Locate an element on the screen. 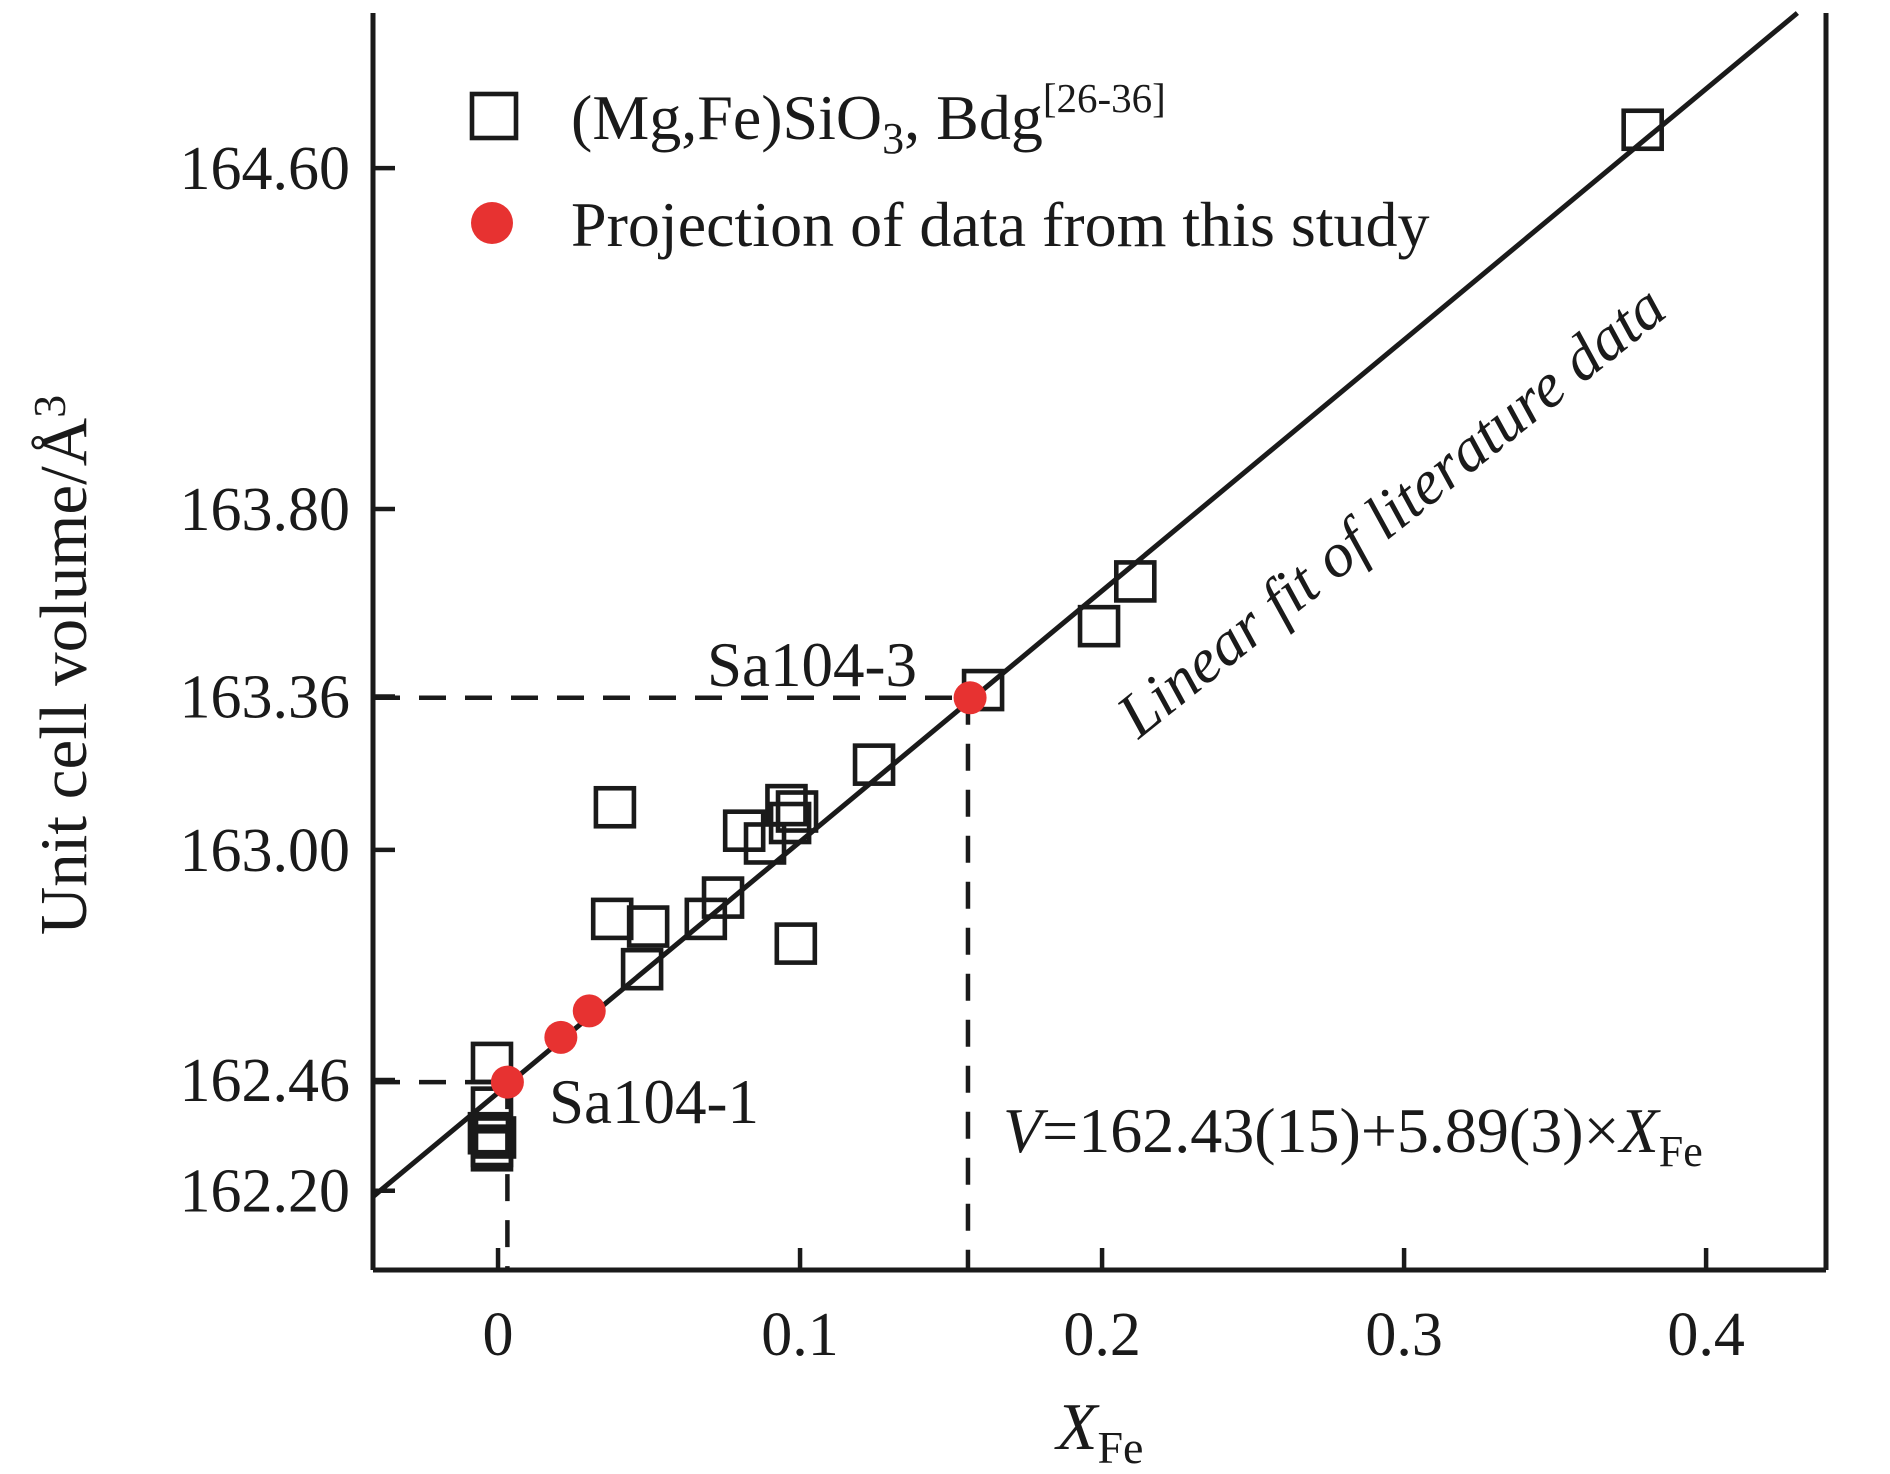 The image size is (1890, 1474). legend-open-square-icon is located at coordinates (494, 116).